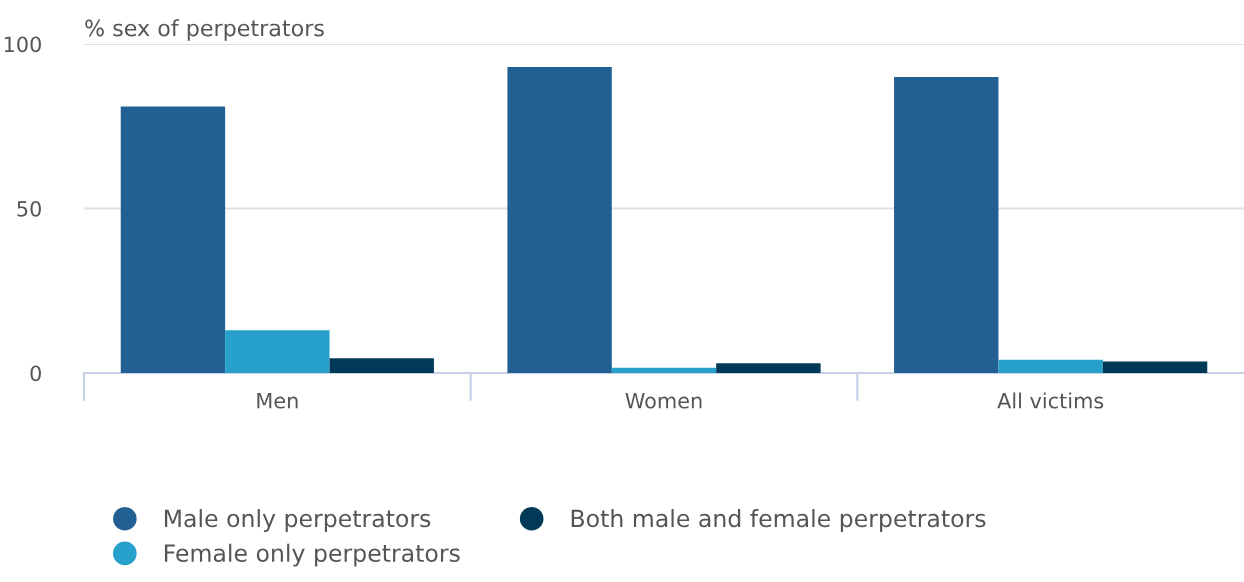 The image size is (1244, 582). What do you see at coordinates (22, 44) in the screenshot?
I see `y-tick-label: 100` at bounding box center [22, 44].